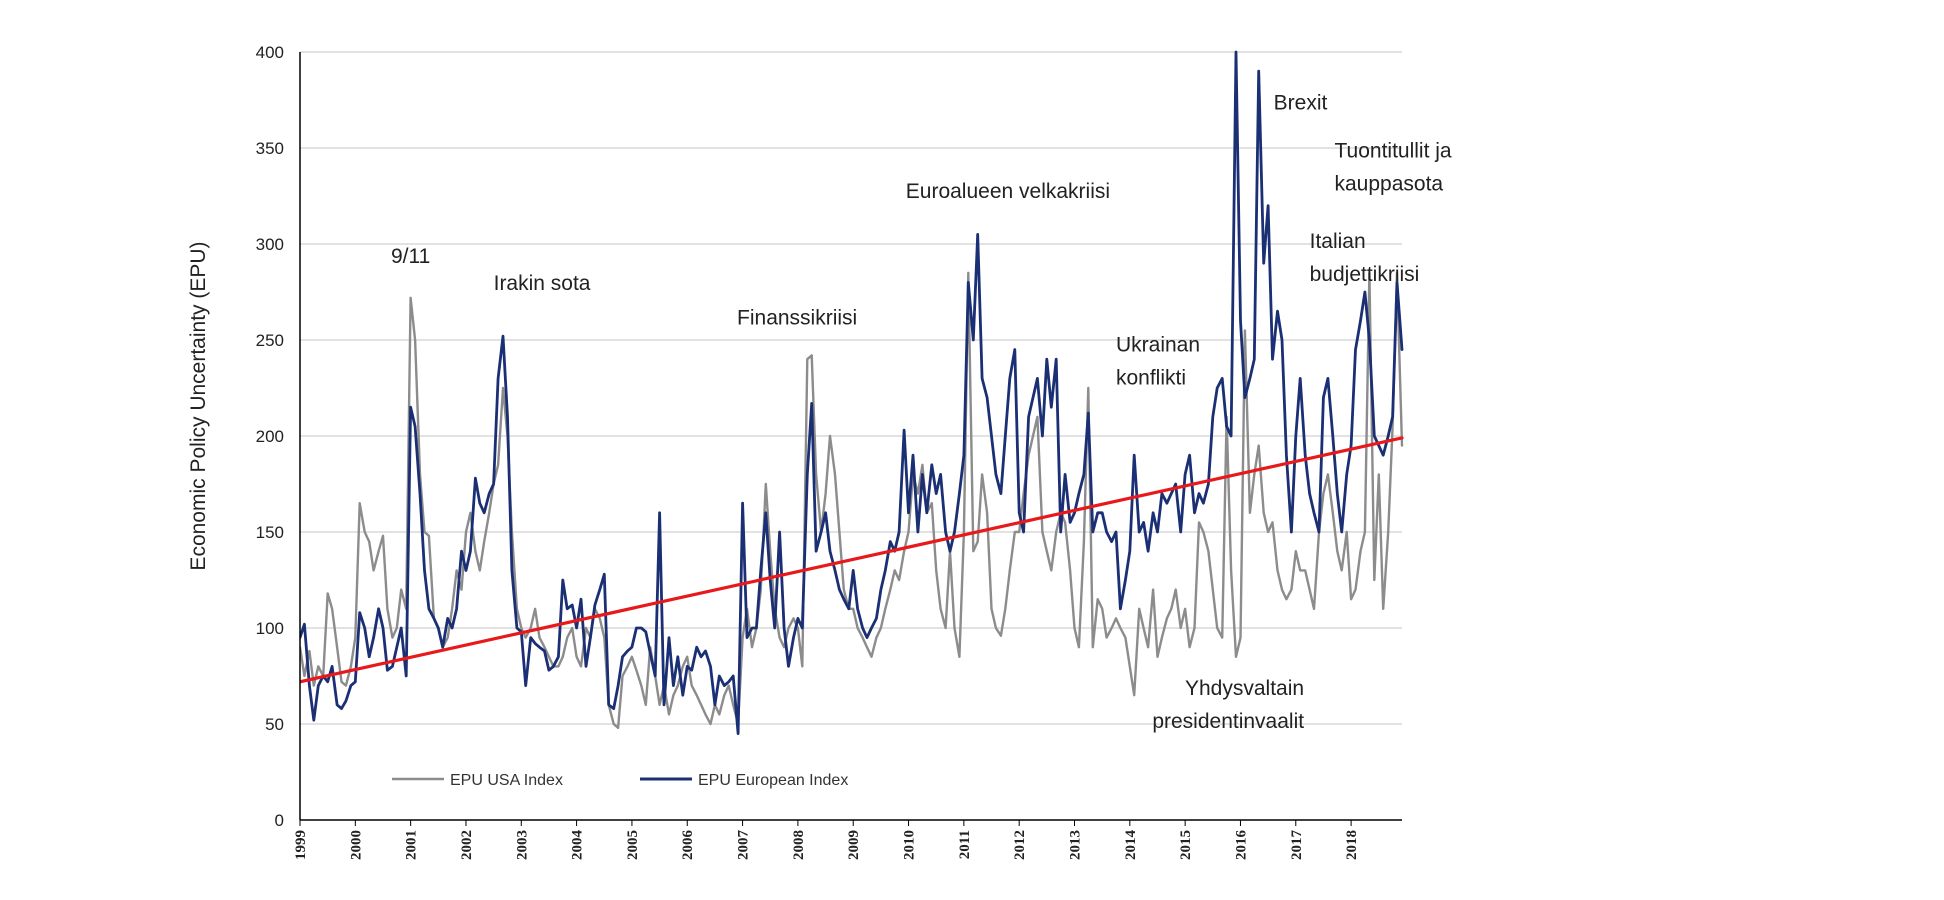 This screenshot has width=1944, height=900. What do you see at coordinates (270, 244) in the screenshot?
I see `y-tick-label-300: 300` at bounding box center [270, 244].